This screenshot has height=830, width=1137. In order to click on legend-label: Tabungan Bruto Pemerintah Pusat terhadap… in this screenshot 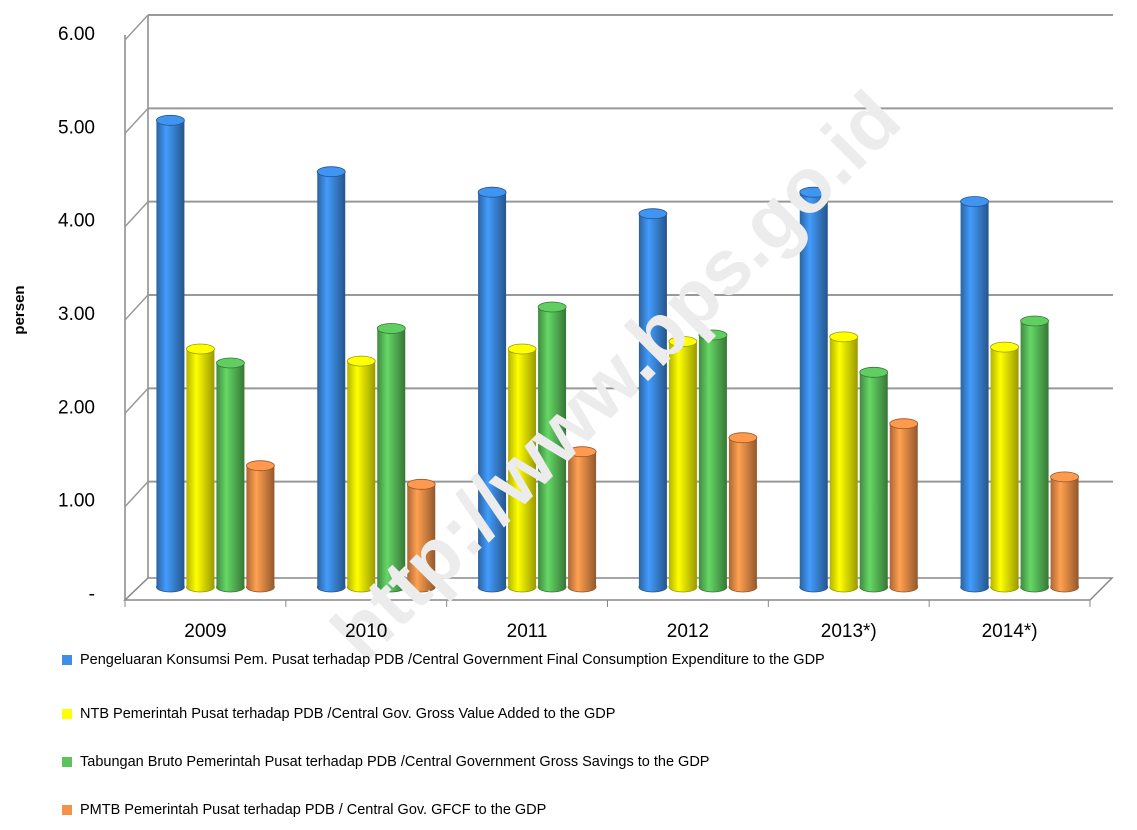, I will do `click(394, 762)`.